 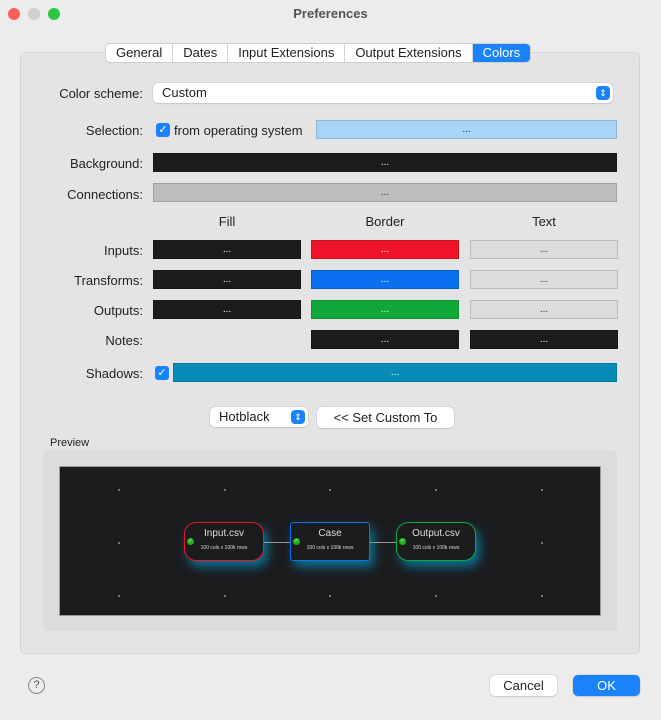 I want to click on tab-colors: Colors, so click(x=501, y=53).